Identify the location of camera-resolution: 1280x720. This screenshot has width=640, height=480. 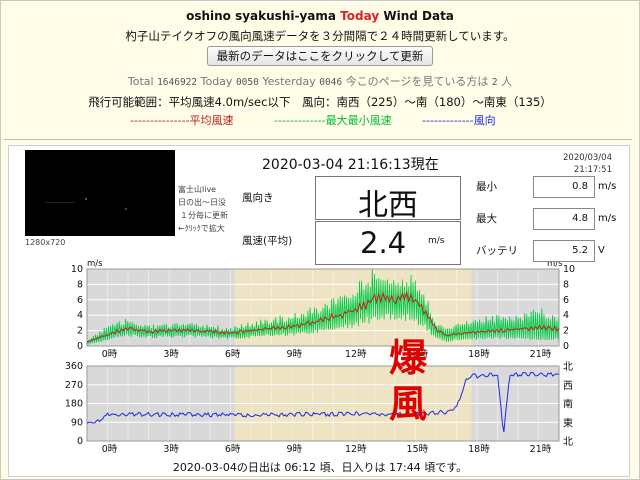
(45, 242).